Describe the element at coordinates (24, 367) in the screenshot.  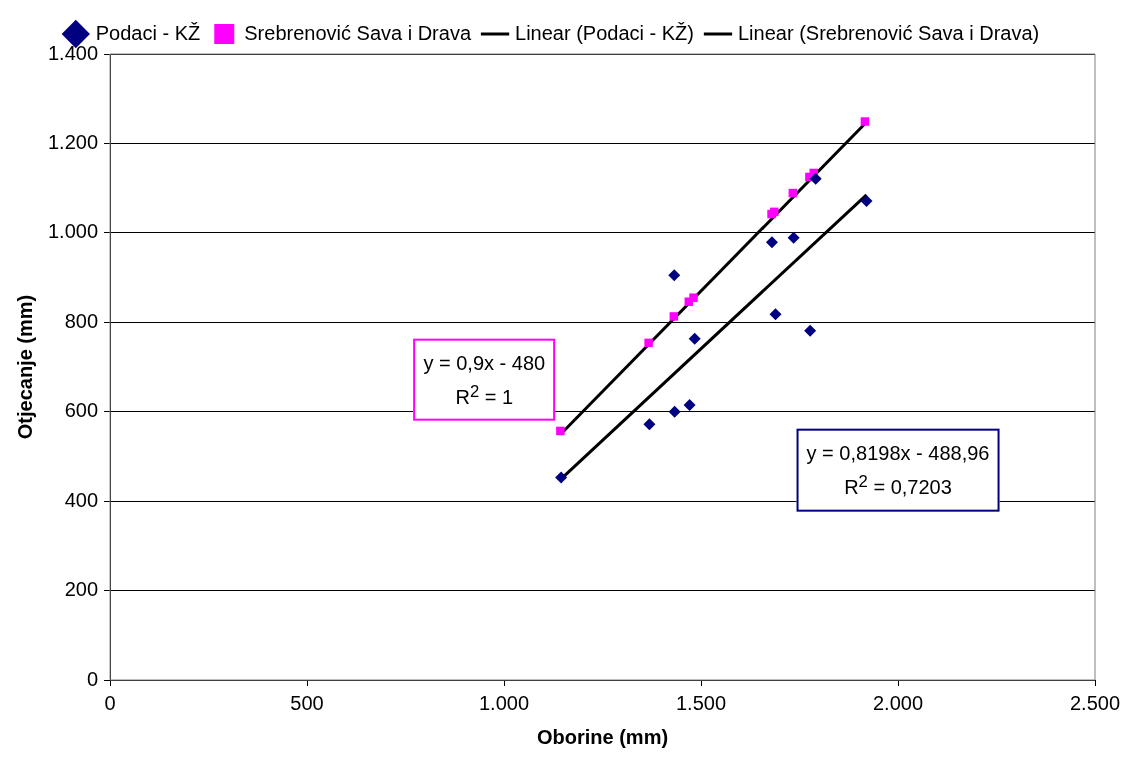
I see `y-axis-title: Otjecanje (mm)` at that location.